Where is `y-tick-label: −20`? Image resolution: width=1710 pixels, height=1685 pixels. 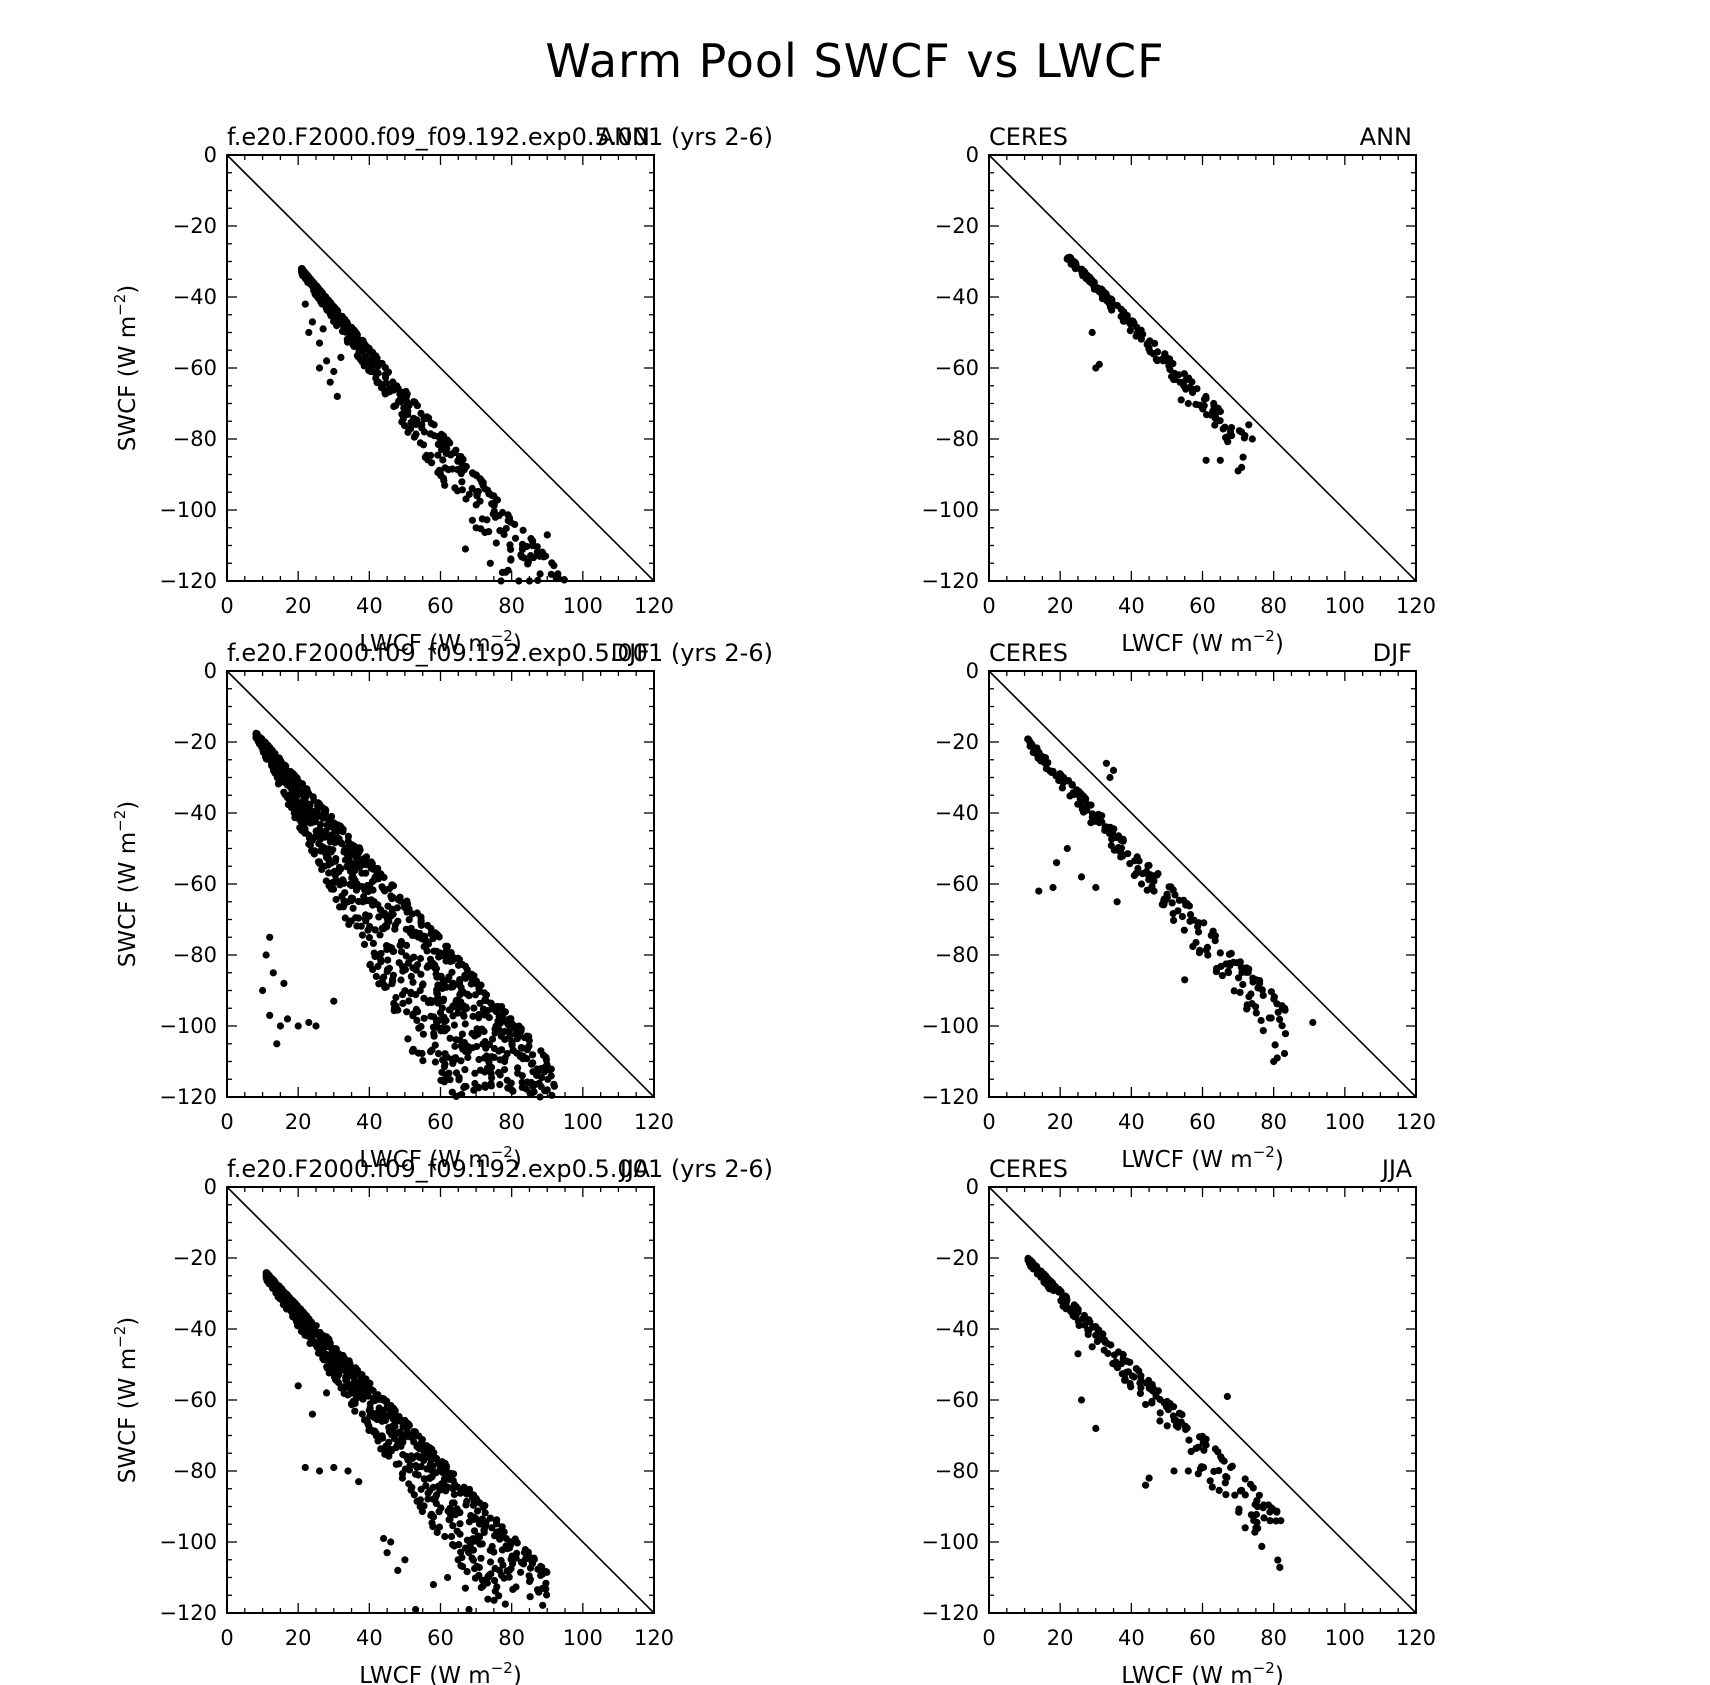
y-tick-label: −20 is located at coordinates (195, 1258).